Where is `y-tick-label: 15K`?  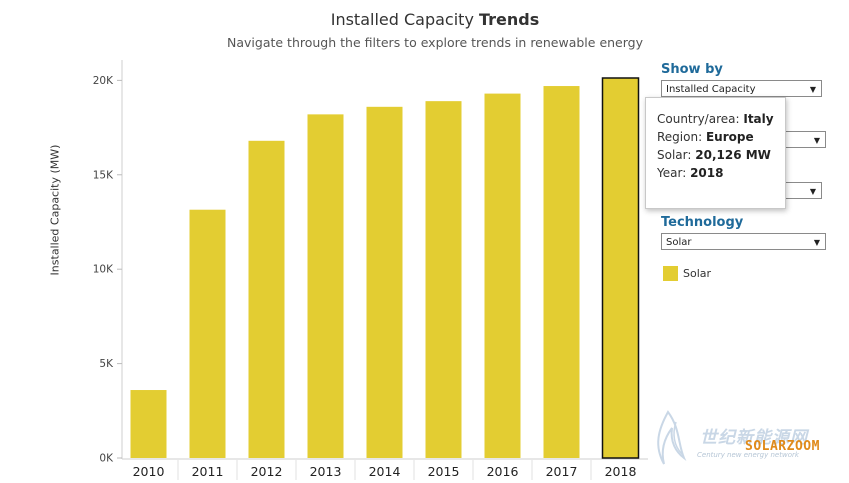
y-tick-label: 15K is located at coordinates (103, 175).